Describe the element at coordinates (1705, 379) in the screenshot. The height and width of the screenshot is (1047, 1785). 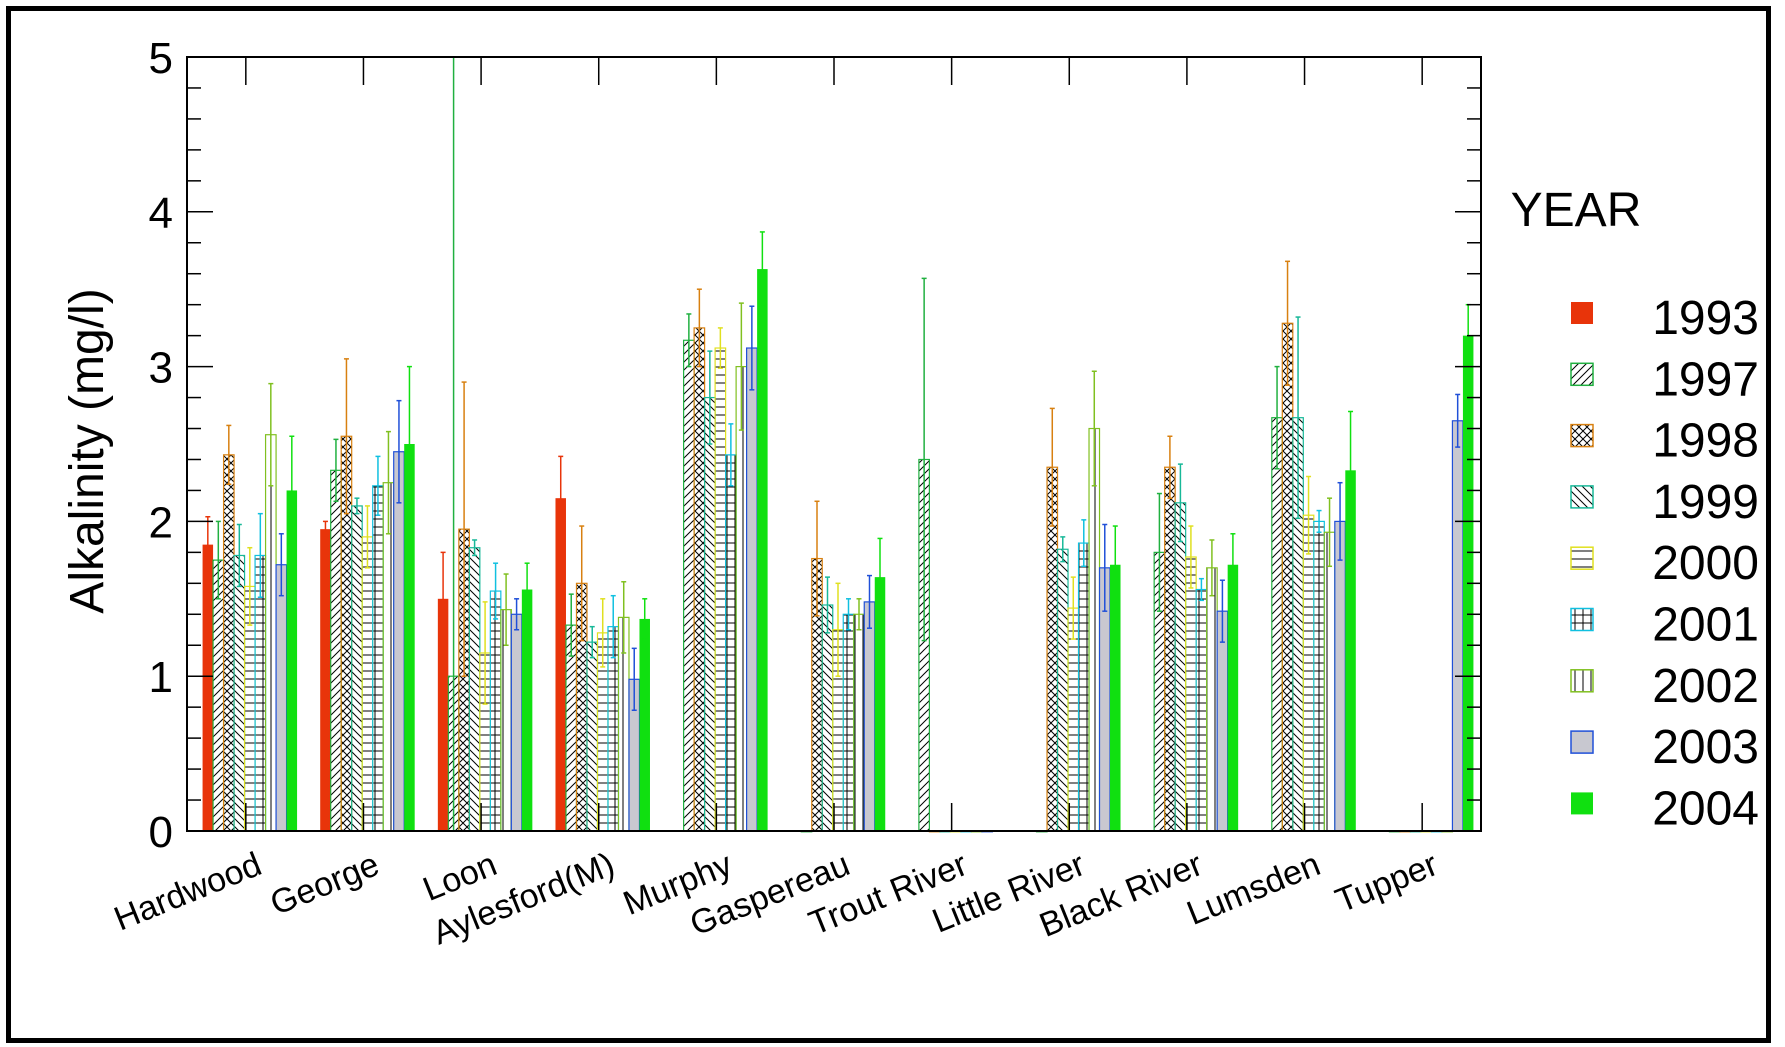
I see `legend-label: 1997` at that location.